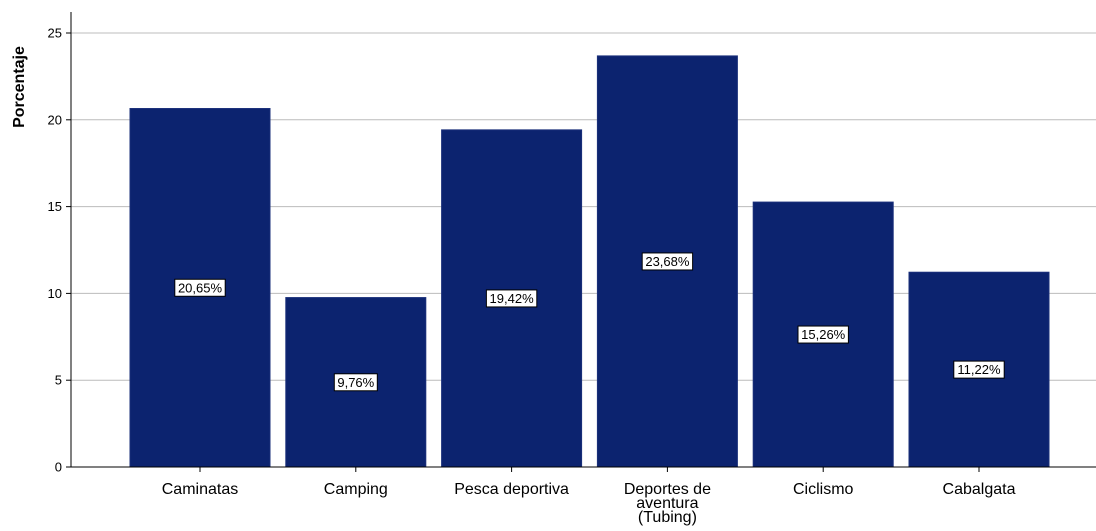 This screenshot has height=531, width=1096. What do you see at coordinates (511, 489) in the screenshot?
I see `x-category-label: Pesca deportiva` at bounding box center [511, 489].